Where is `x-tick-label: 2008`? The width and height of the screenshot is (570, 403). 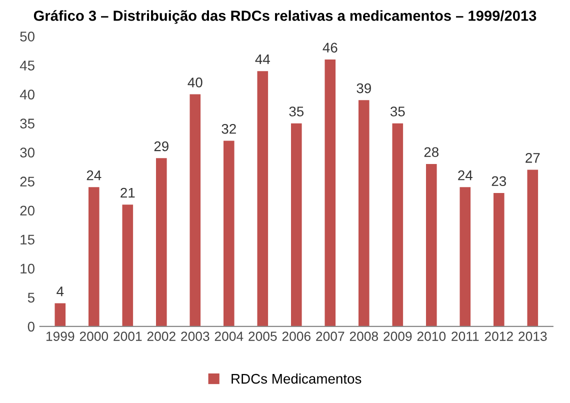 x-tick-label: 2008 is located at coordinates (364, 336).